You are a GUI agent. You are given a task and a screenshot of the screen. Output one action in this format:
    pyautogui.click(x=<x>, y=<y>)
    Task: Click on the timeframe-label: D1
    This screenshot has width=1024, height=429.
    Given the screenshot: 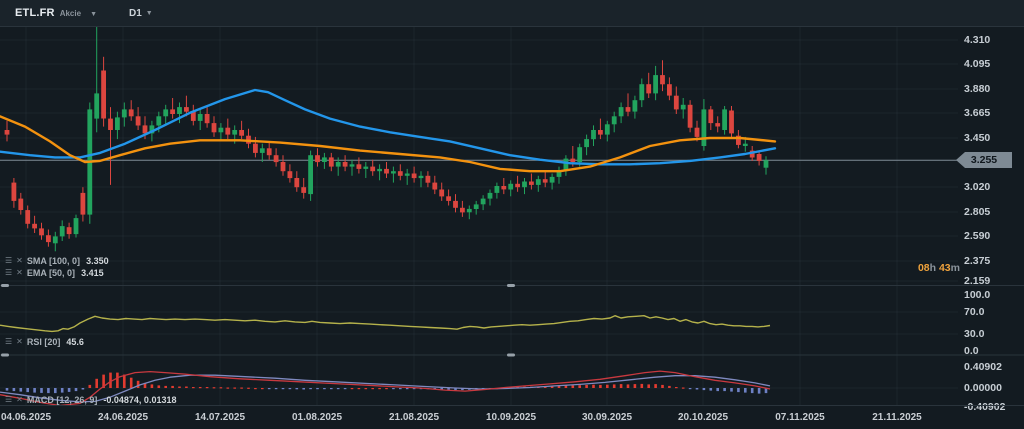 What is the action you would take?
    pyautogui.click(x=135, y=13)
    